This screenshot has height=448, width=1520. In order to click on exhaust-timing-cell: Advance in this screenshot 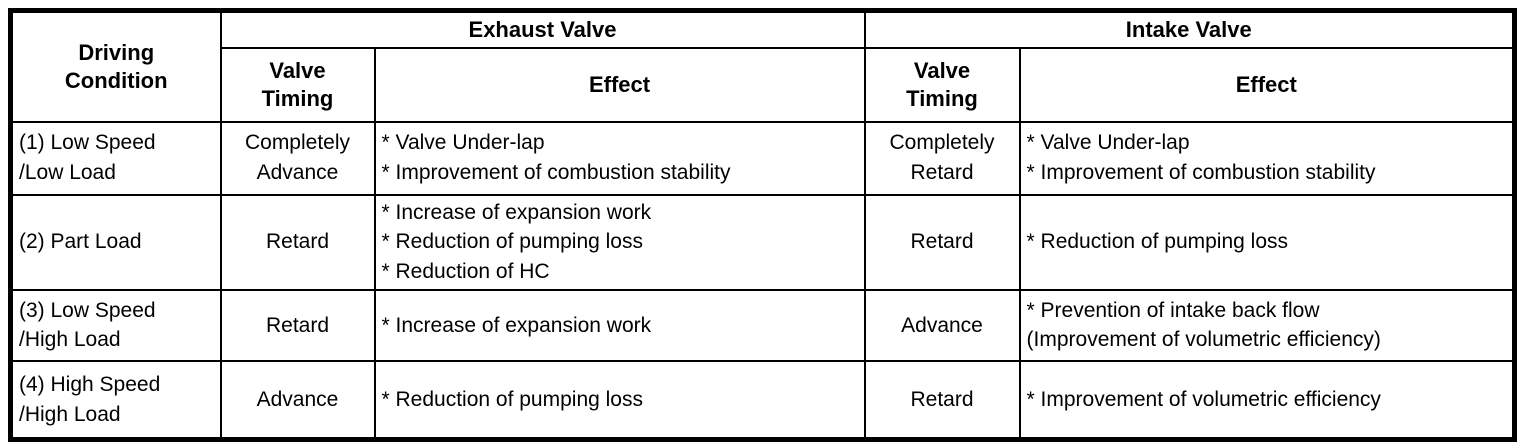, I will do `click(297, 400)`.